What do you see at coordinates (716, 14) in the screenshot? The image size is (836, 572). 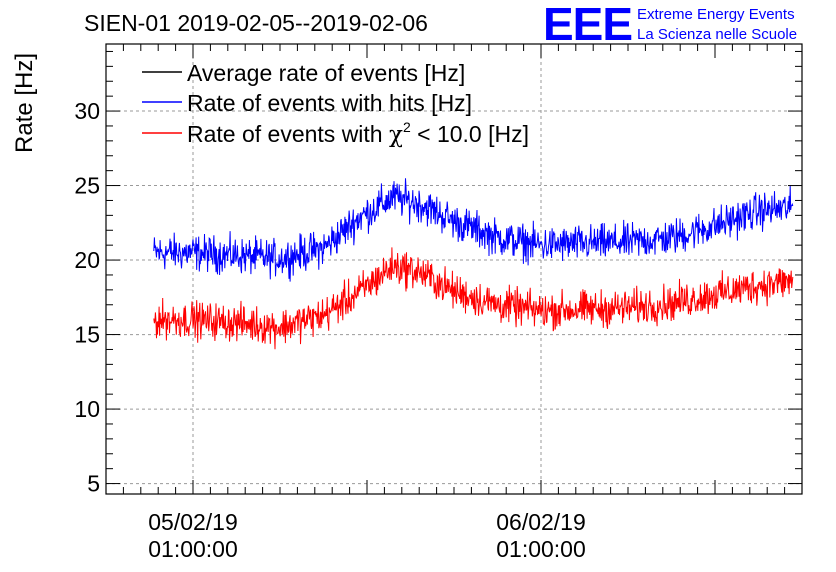 I see `logo-line-1: Extreme Energy Events` at bounding box center [716, 14].